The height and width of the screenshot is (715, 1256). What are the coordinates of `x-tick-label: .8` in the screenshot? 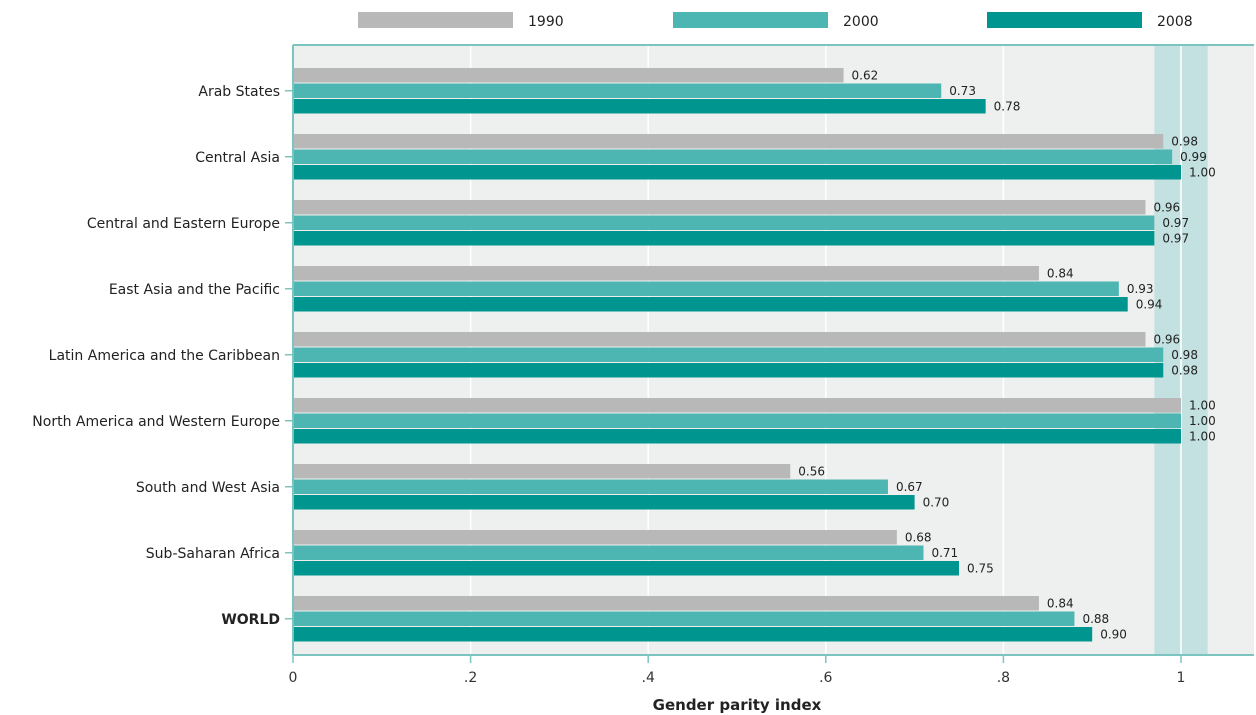 It's located at (1003, 678).